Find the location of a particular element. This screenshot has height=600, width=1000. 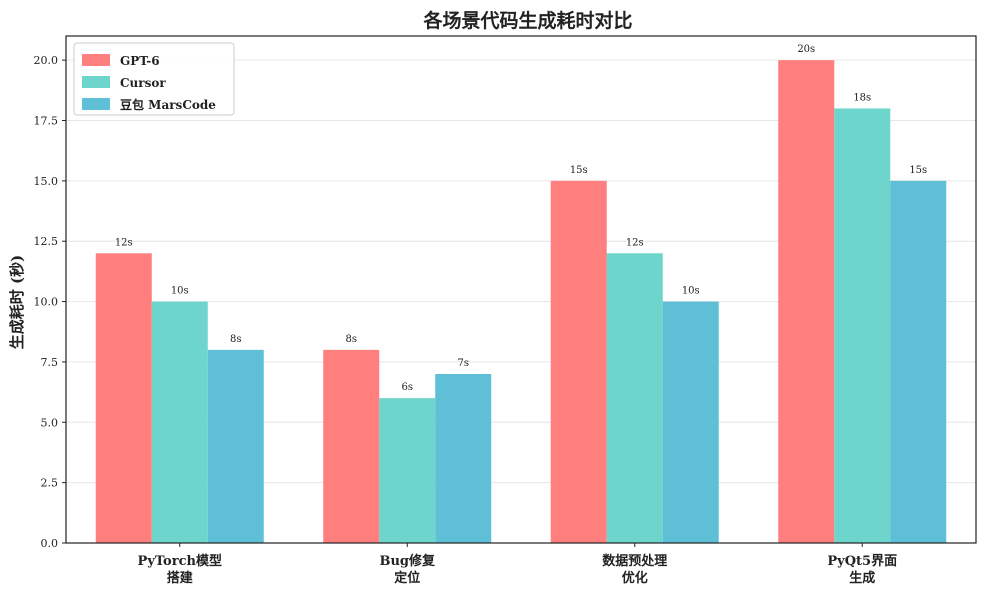

y-tick-label: 20.0 is located at coordinates (46, 60).